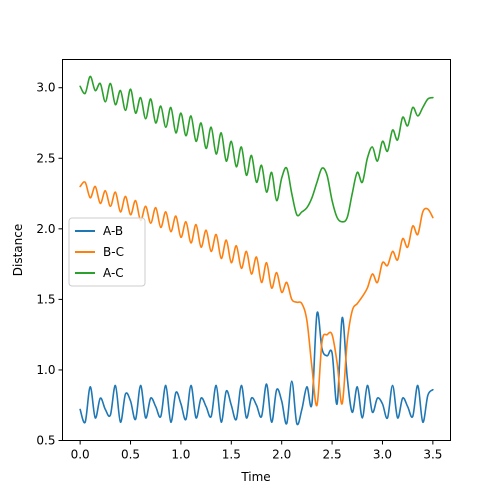 The height and width of the screenshot is (496, 500). What do you see at coordinates (45, 299) in the screenshot?
I see `y-tick-label: 1.5` at bounding box center [45, 299].